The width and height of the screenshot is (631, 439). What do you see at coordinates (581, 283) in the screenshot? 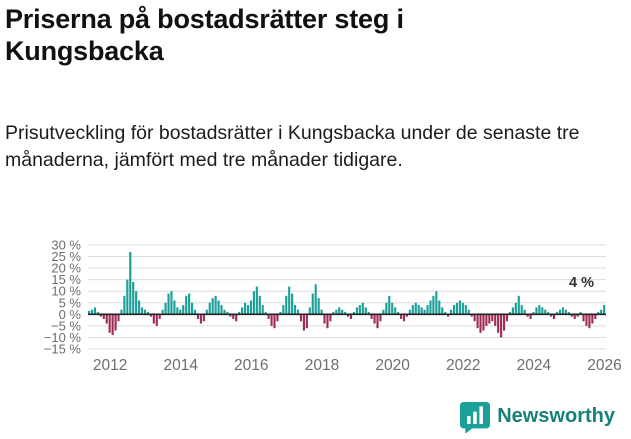
I see `svg-text: 4 %` at bounding box center [581, 283].